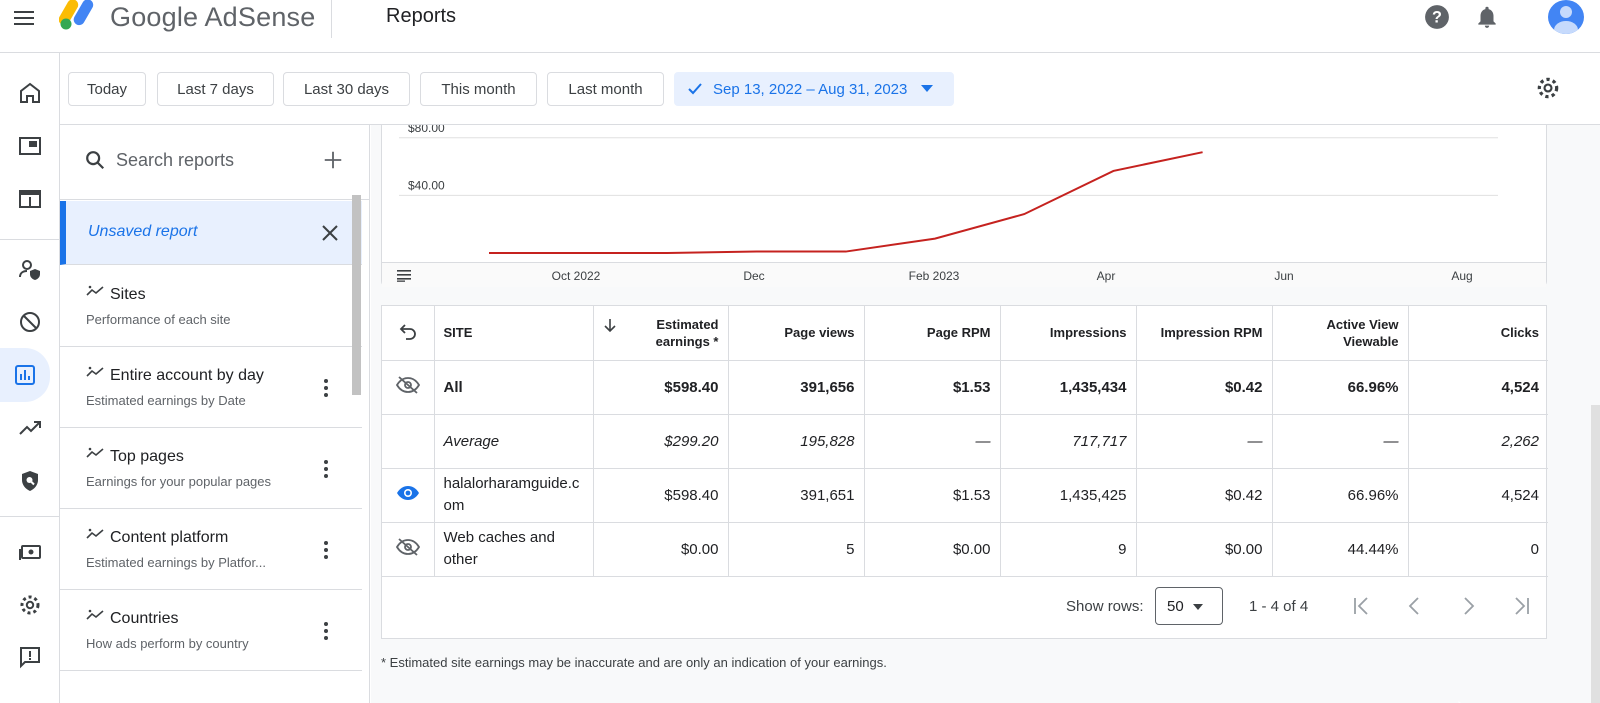 The height and width of the screenshot is (703, 1600). I want to click on report-item-sites: Sites Performance of each site, so click(211, 306).